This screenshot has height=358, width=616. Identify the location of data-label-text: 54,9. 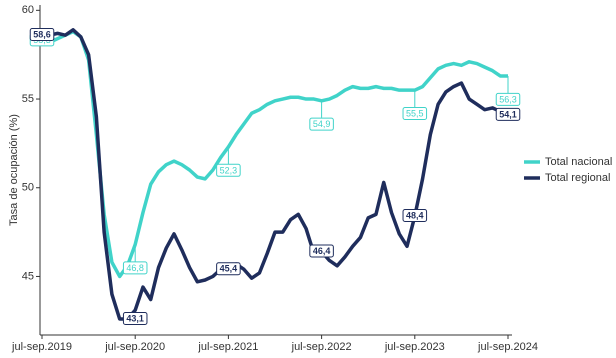
(322, 124).